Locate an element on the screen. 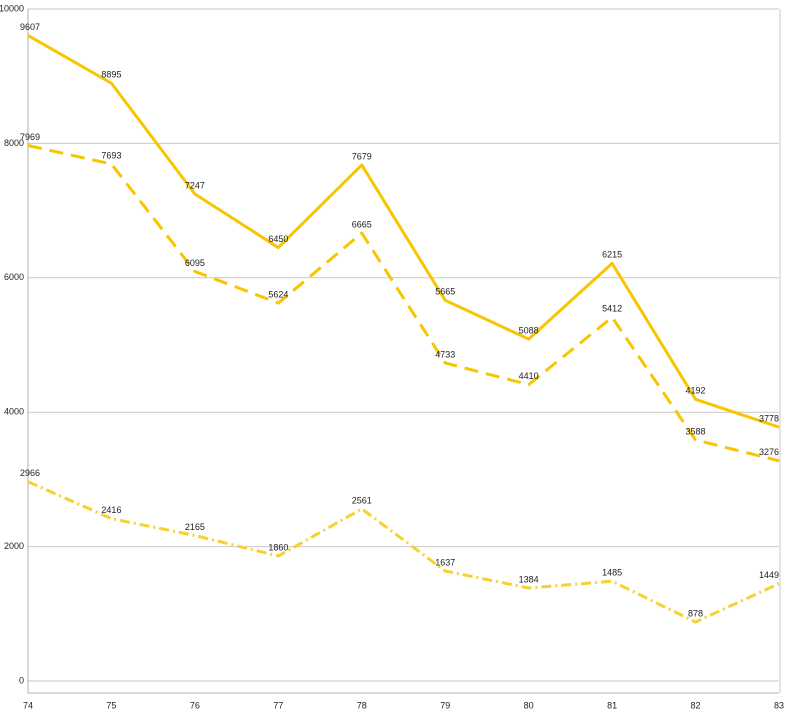 Image resolution: width=800 pixels, height=723 pixels. data-label: 6215 is located at coordinates (612, 255).